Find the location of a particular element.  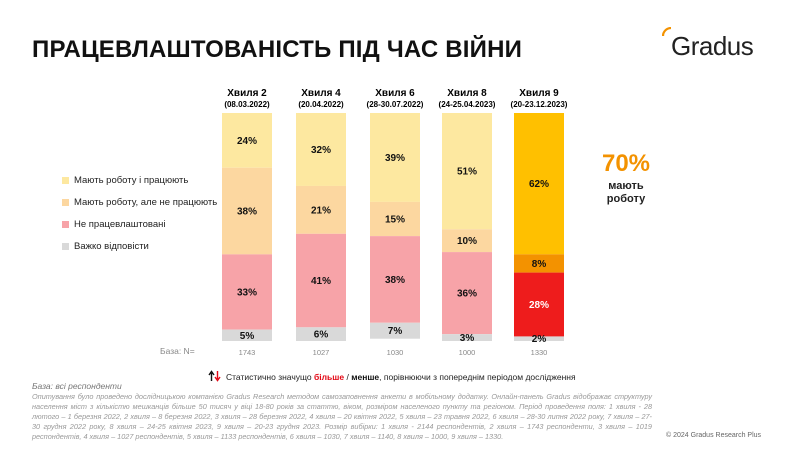

wave-title: Хвиля 2 is located at coordinates (247, 93).